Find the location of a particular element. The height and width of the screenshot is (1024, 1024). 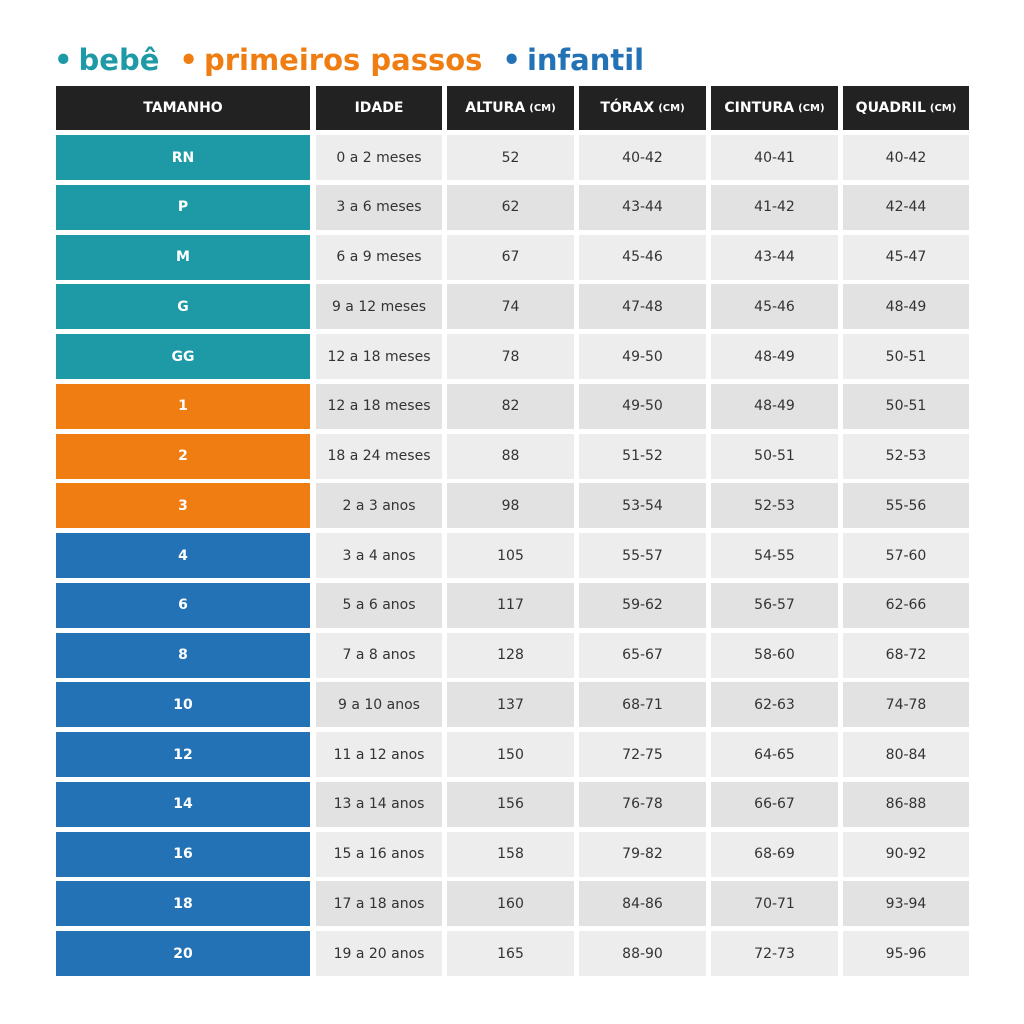

data-cell: 0 a 2 meses is located at coordinates (379, 157).